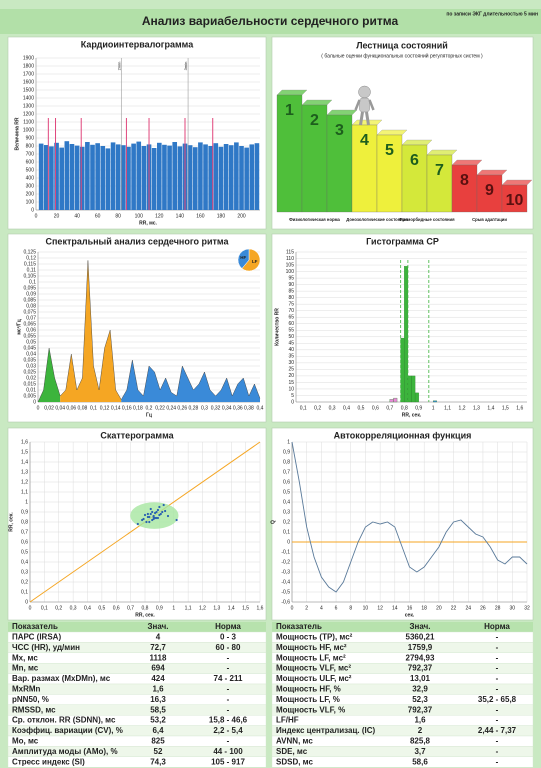  What do you see at coordinates (98, 216) in the screenshot?
I see `x-tick-label: 60` at bounding box center [98, 216].